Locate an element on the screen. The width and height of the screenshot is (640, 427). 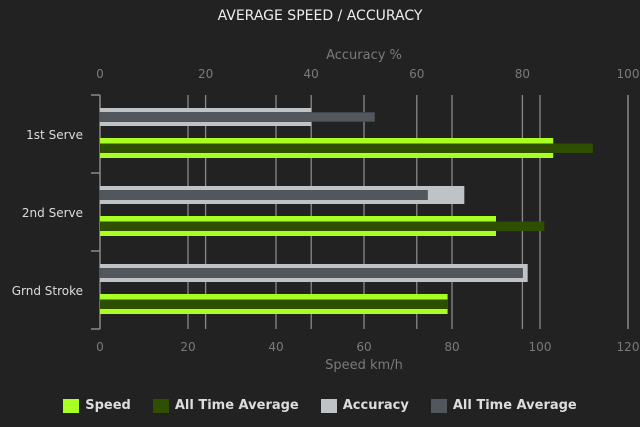
bottom-tick-label: 20 is located at coordinates (187, 347).